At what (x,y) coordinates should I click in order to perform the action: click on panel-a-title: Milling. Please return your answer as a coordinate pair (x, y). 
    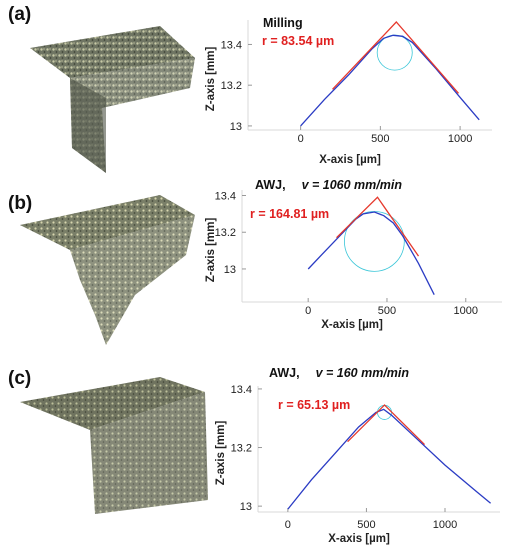
    Looking at the image, I should click on (283, 23).